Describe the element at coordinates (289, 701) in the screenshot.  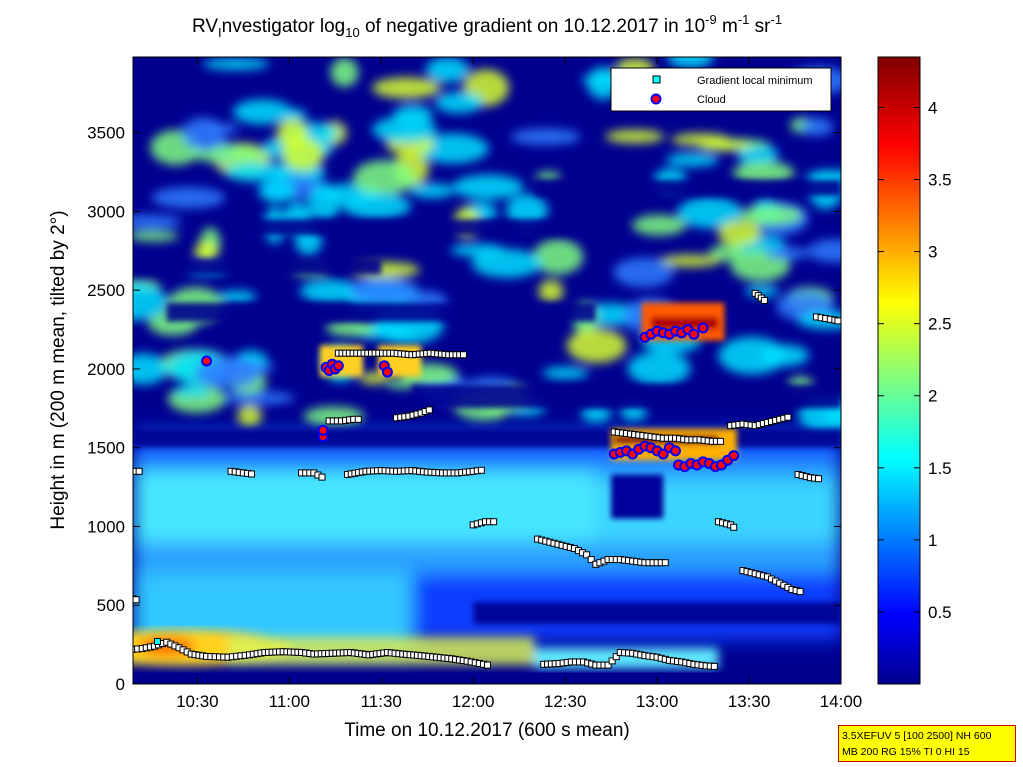
I see `x-tick-label: 11:00` at that location.